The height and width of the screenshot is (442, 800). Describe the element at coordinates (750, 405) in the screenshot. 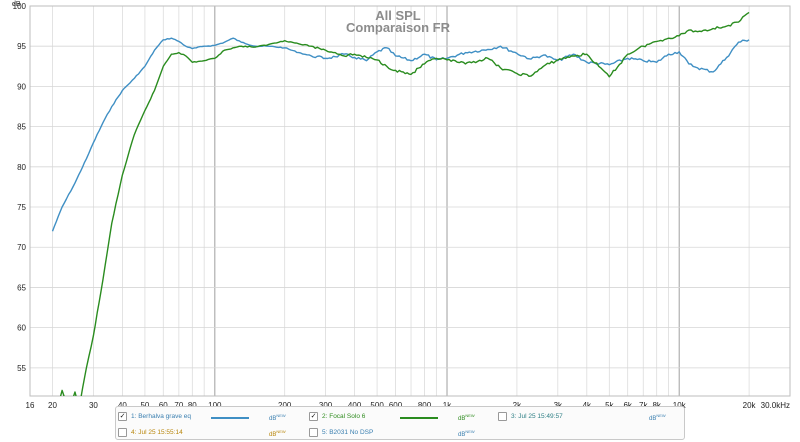

I see `x-tick-label: 20k` at that location.